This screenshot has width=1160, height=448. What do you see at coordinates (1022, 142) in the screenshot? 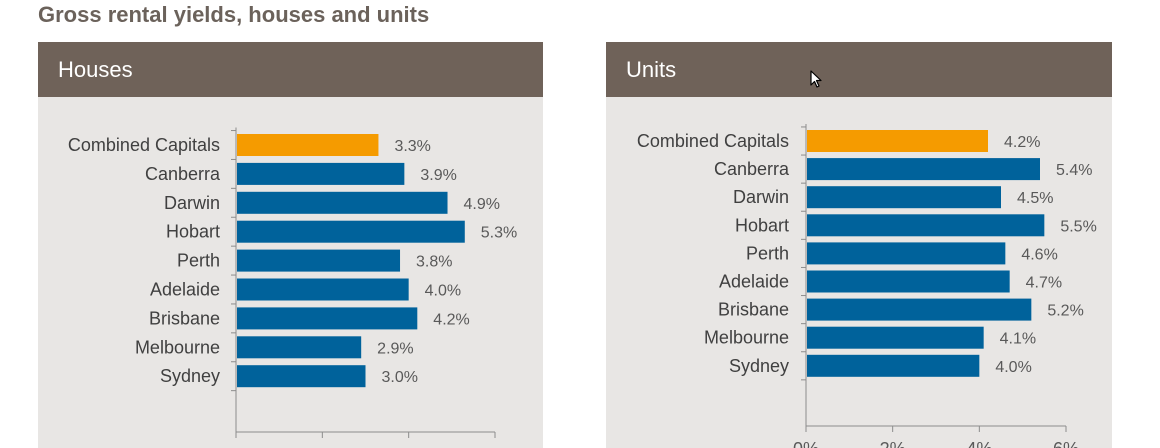
I see `units-value-label: 4.2%` at bounding box center [1022, 142].